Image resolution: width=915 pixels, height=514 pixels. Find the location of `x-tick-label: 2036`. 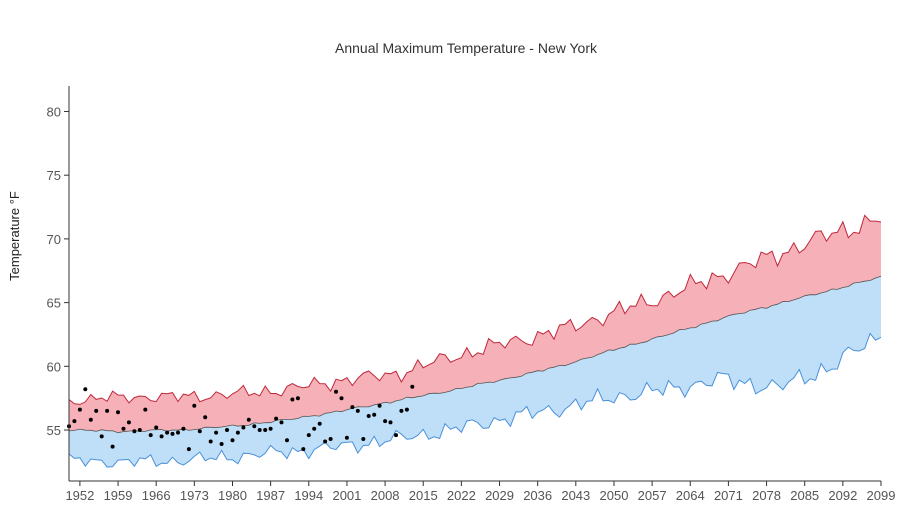

x-tick-label: 2036 is located at coordinates (537, 495).